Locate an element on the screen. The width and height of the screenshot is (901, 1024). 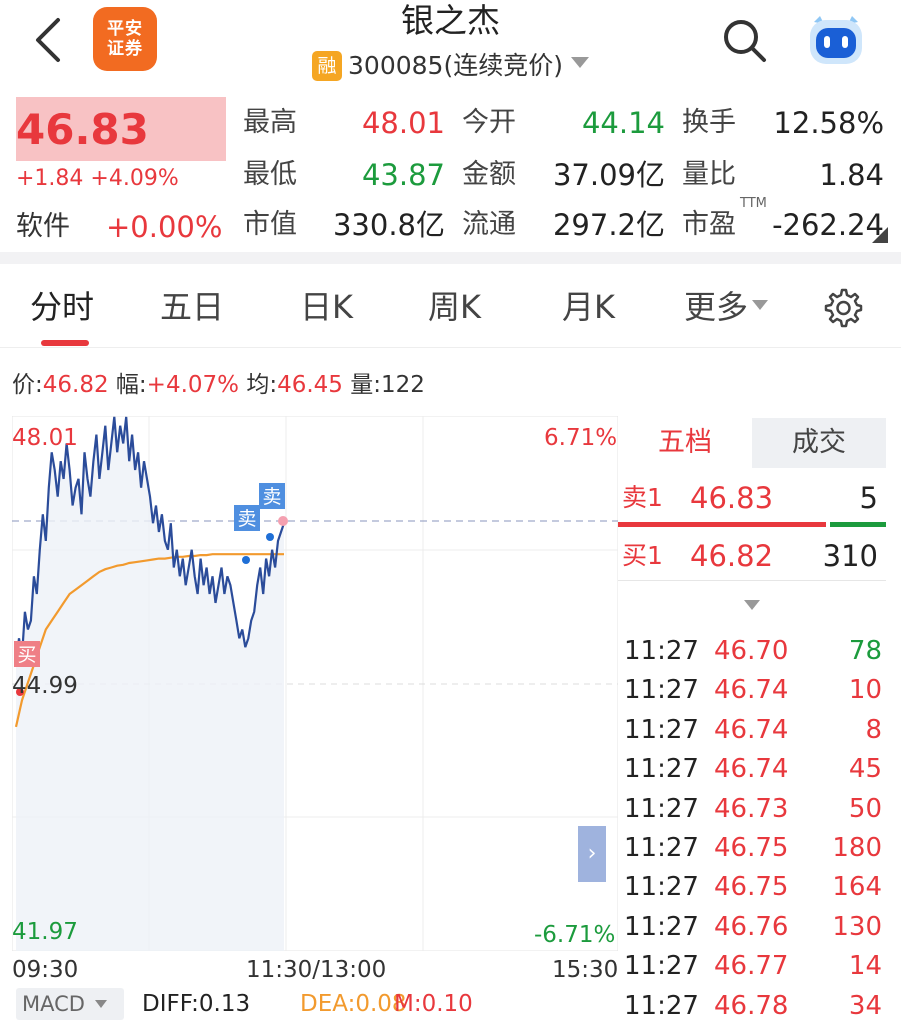
order-book-tabs: 五档 成交 is located at coordinates (752, 443).